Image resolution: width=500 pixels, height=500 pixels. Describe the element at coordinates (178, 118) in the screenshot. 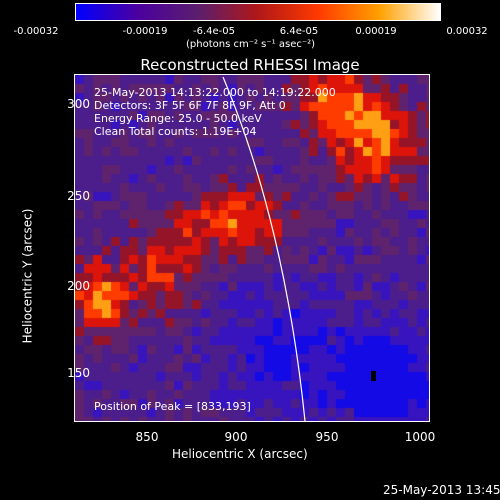

I see `energy-range-text: Energy Range: 25.0 - 50.0 keV` at that location.